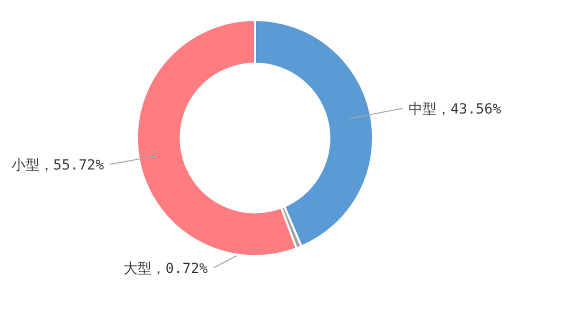 The image size is (564, 330). Describe the element at coordinates (166, 268) in the screenshot. I see `slice-label: 大型，0.72%` at that location.